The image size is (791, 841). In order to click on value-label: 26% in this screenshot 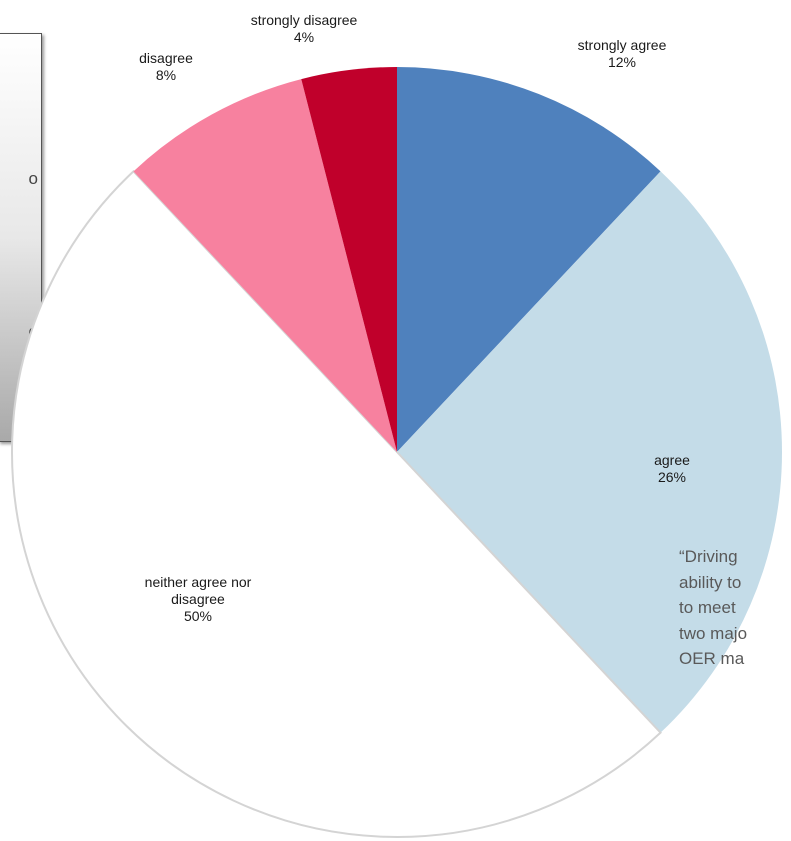, I will do `click(672, 477)`.